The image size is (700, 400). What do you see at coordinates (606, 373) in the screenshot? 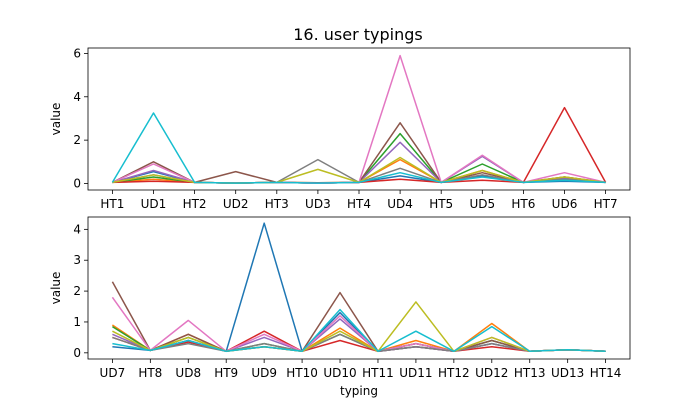
I see `x-tick-label: HT14` at bounding box center [606, 373].